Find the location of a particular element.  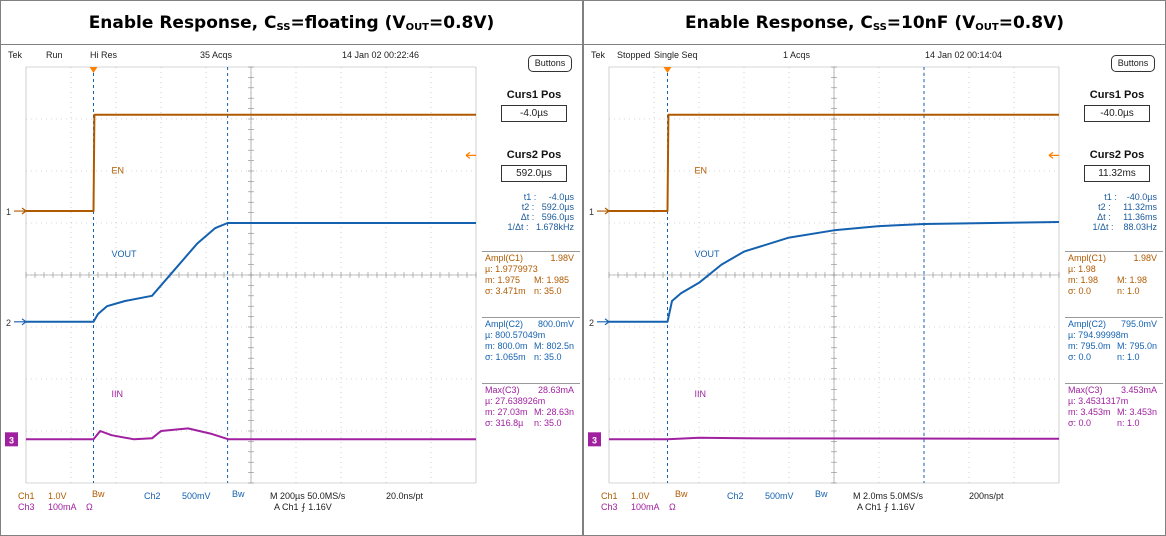

timestamp: 14 Jan 02 00:14:04 is located at coordinates (964, 55).